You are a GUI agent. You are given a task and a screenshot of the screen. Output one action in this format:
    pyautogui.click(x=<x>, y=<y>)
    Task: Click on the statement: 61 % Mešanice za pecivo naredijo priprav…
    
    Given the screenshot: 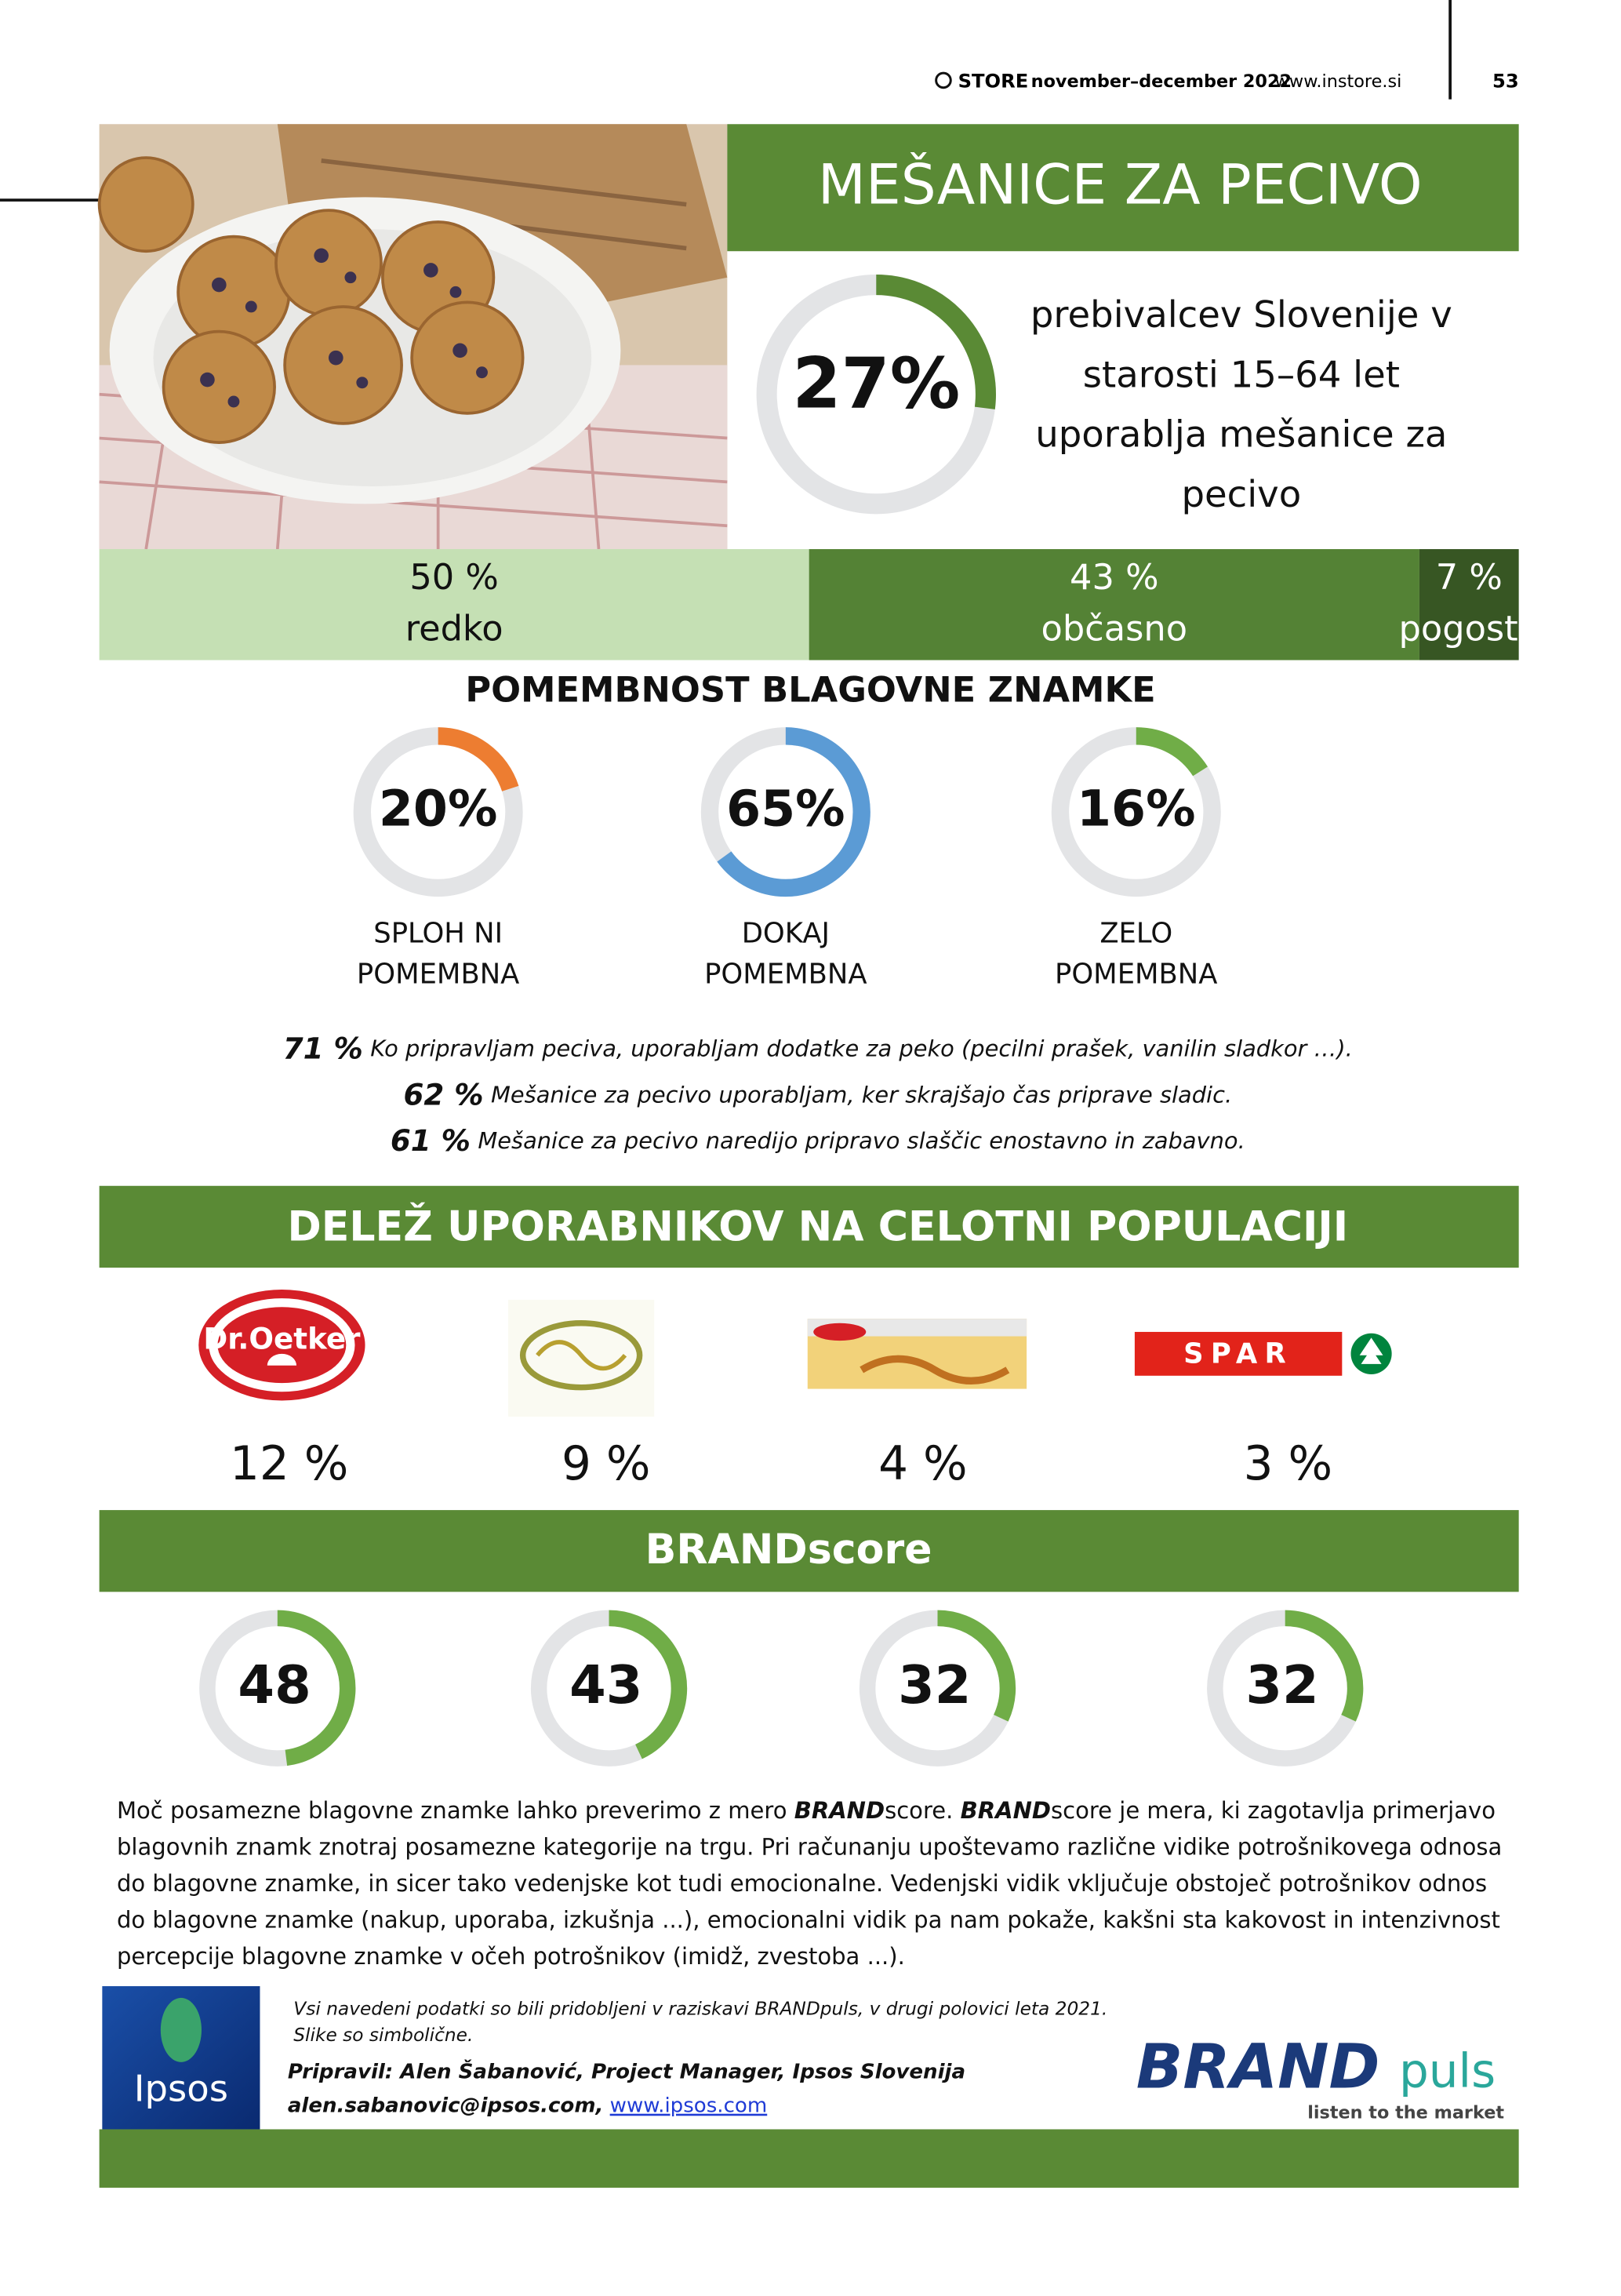 What is the action you would take?
    pyautogui.click(x=818, y=1140)
    